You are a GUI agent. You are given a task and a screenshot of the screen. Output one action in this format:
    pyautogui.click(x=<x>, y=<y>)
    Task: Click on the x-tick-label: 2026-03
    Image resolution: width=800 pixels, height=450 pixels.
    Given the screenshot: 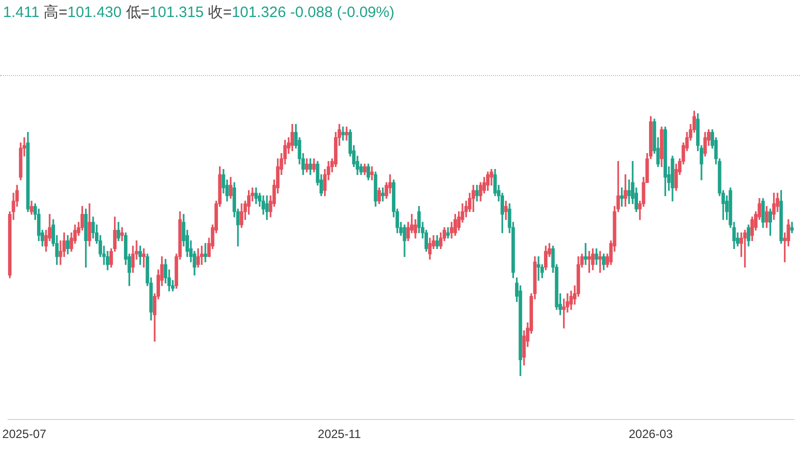 What is the action you would take?
    pyautogui.click(x=651, y=434)
    